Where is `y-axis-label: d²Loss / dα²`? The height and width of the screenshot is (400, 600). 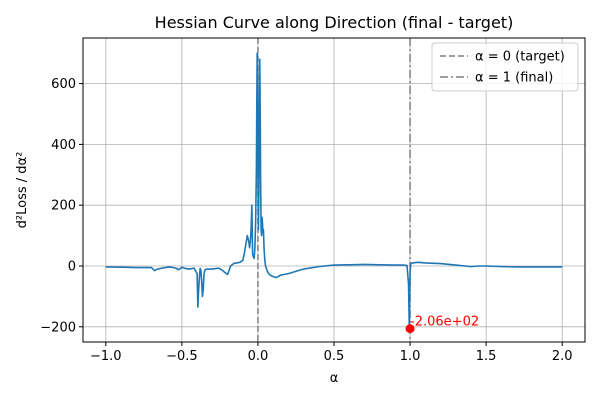 y-axis-label: d²Loss / dα² is located at coordinates (22, 190).